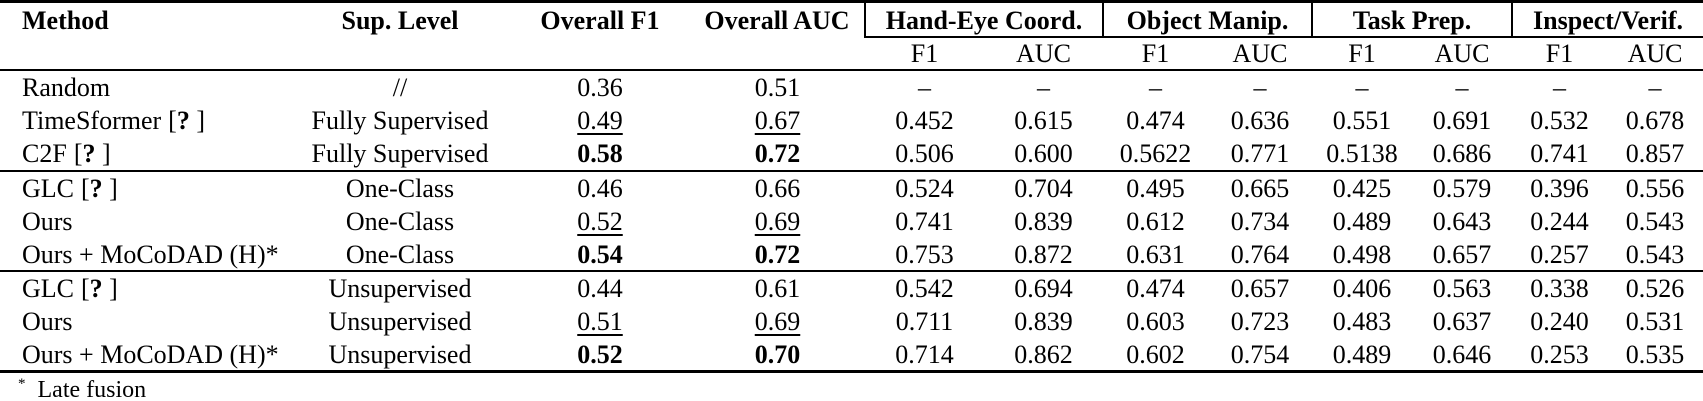 The image size is (1703, 401). I want to click on method-cell: GLC?, so click(145, 287).